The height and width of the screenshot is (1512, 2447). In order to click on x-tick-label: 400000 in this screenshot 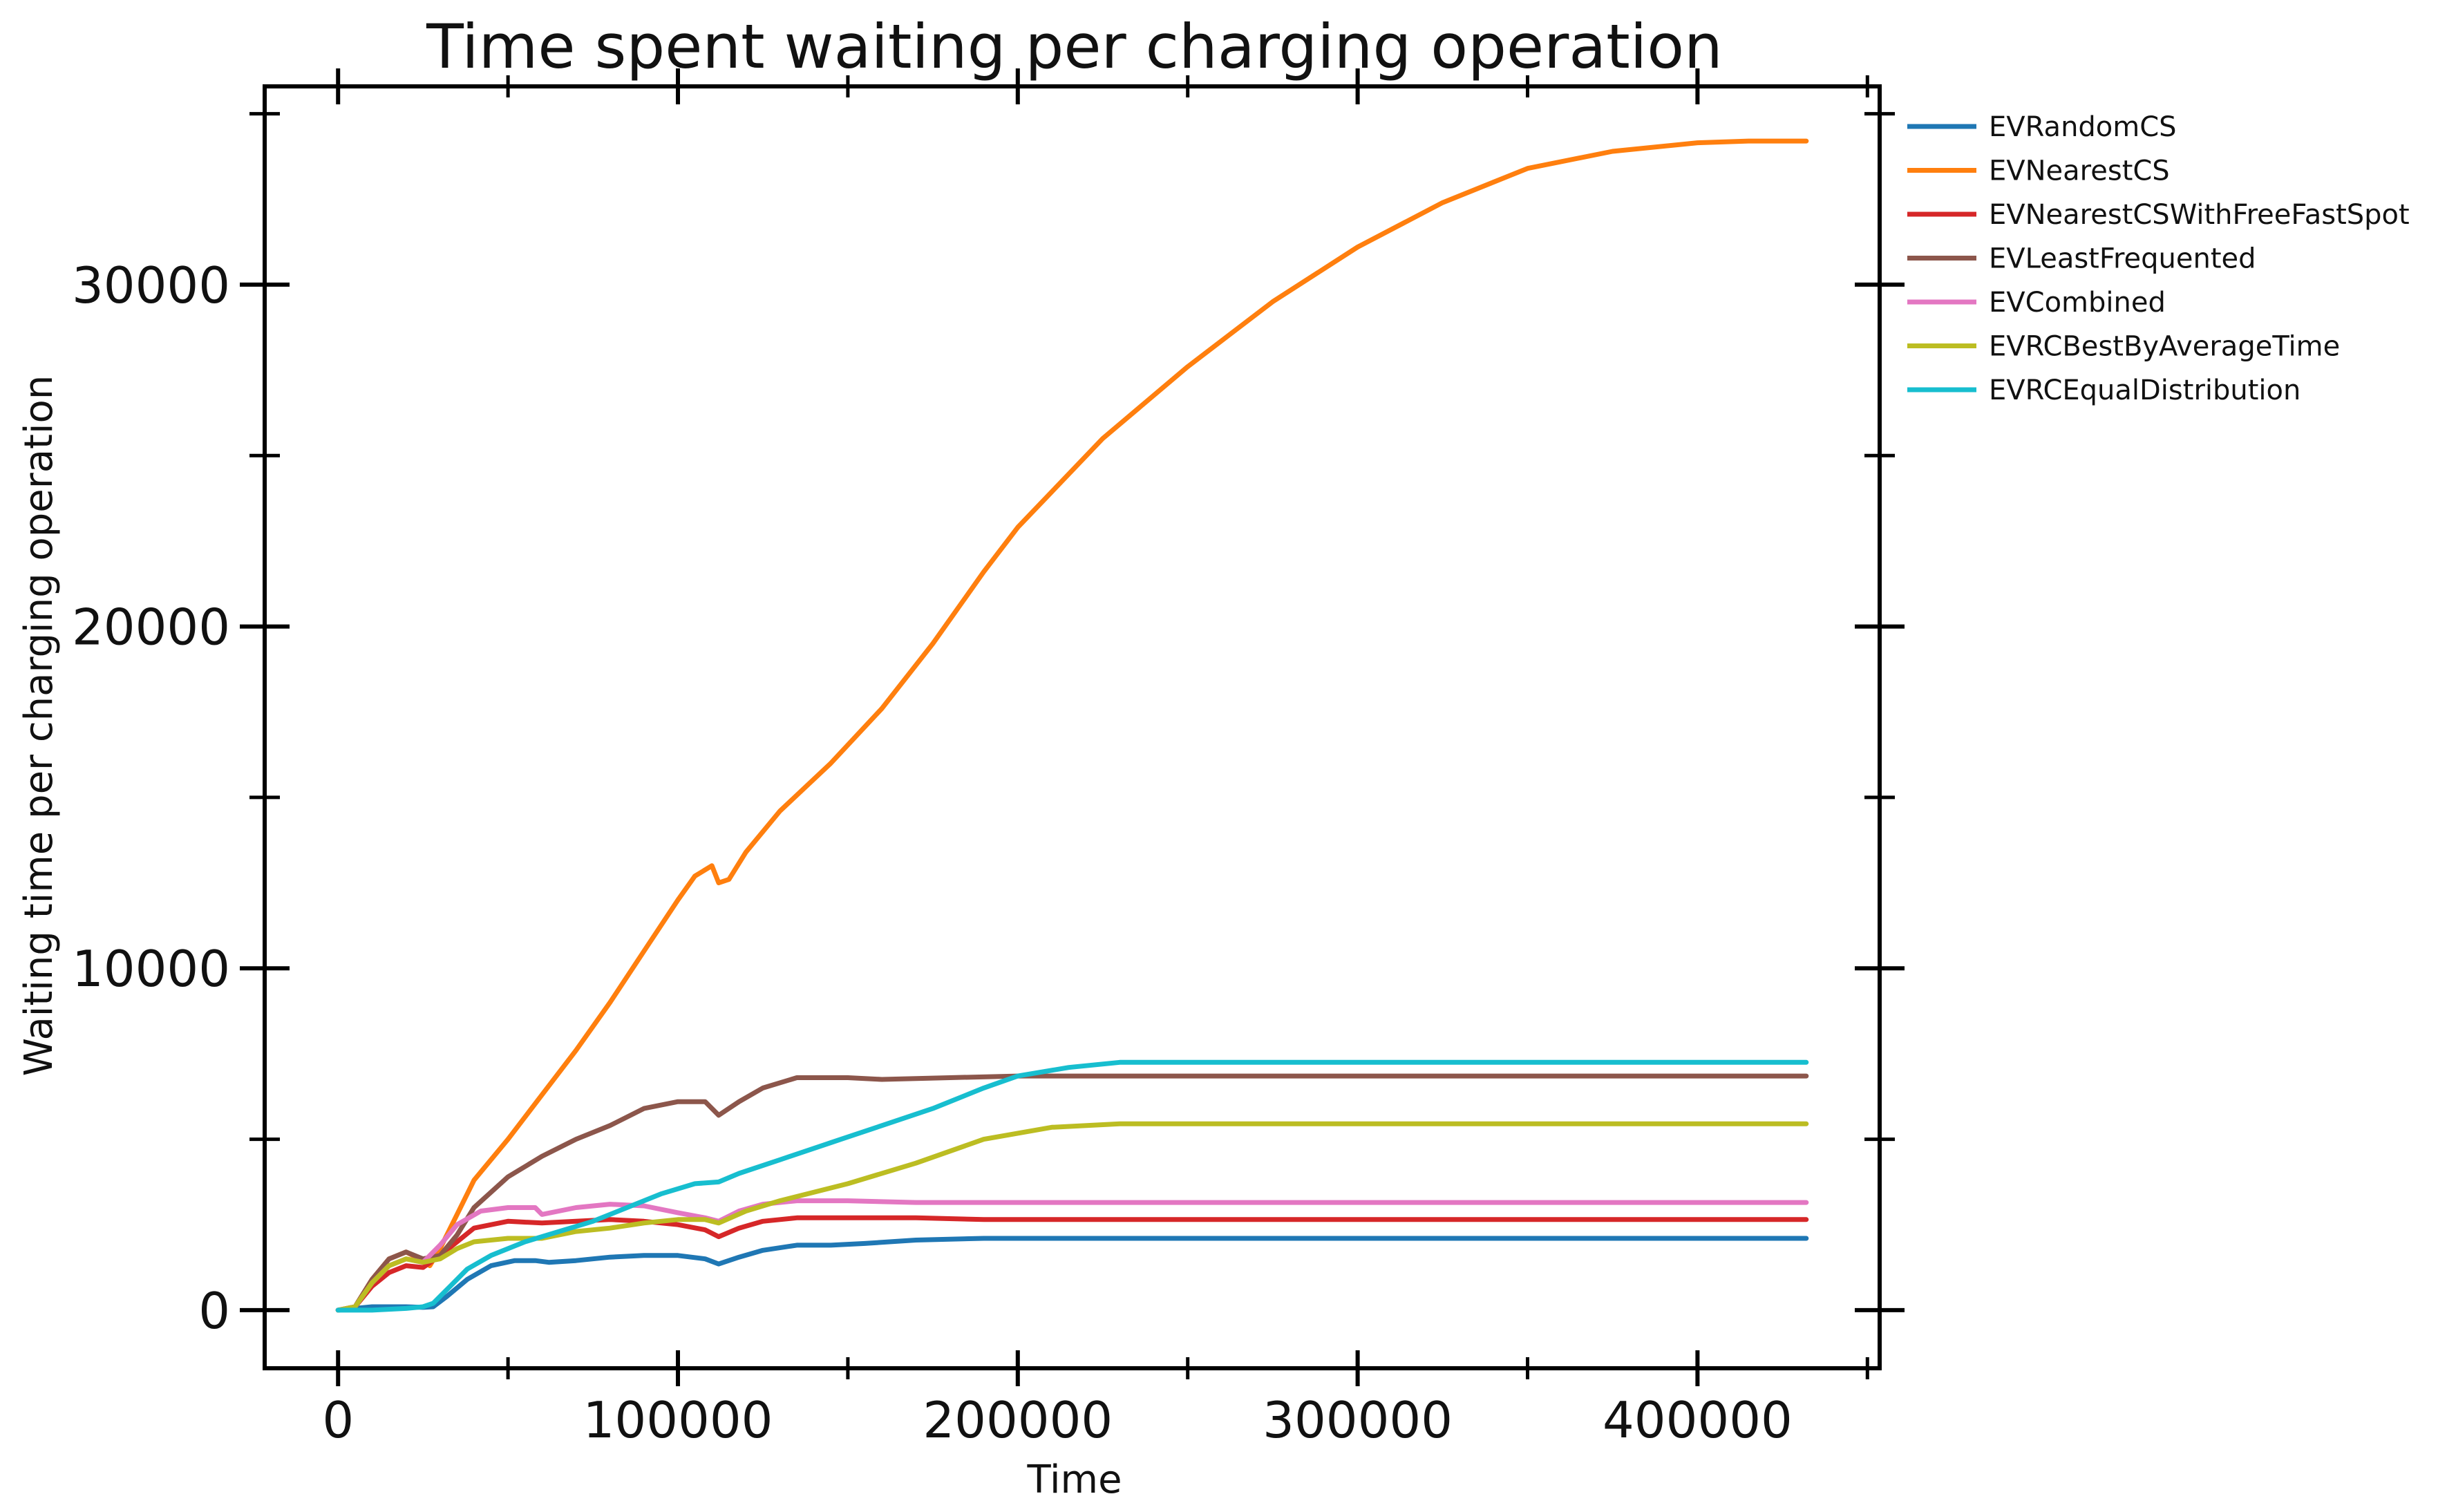, I will do `click(1698, 1420)`.